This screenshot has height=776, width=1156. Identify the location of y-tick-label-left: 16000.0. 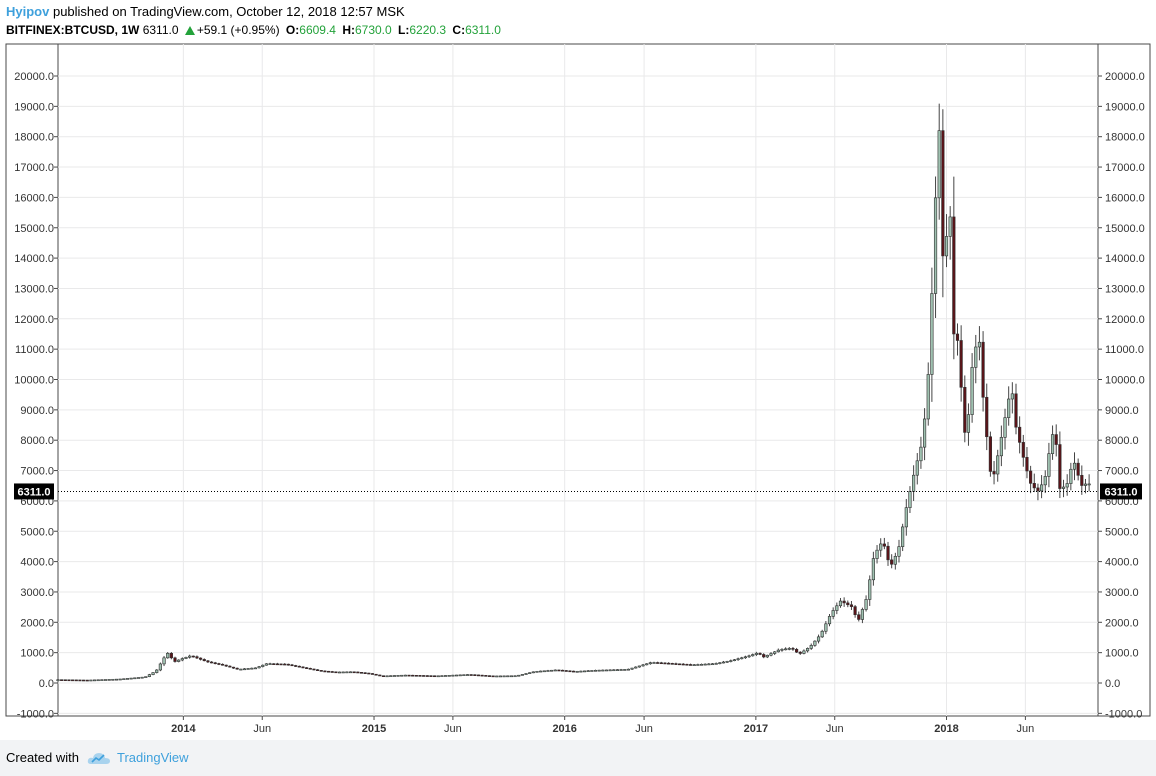
(34, 198).